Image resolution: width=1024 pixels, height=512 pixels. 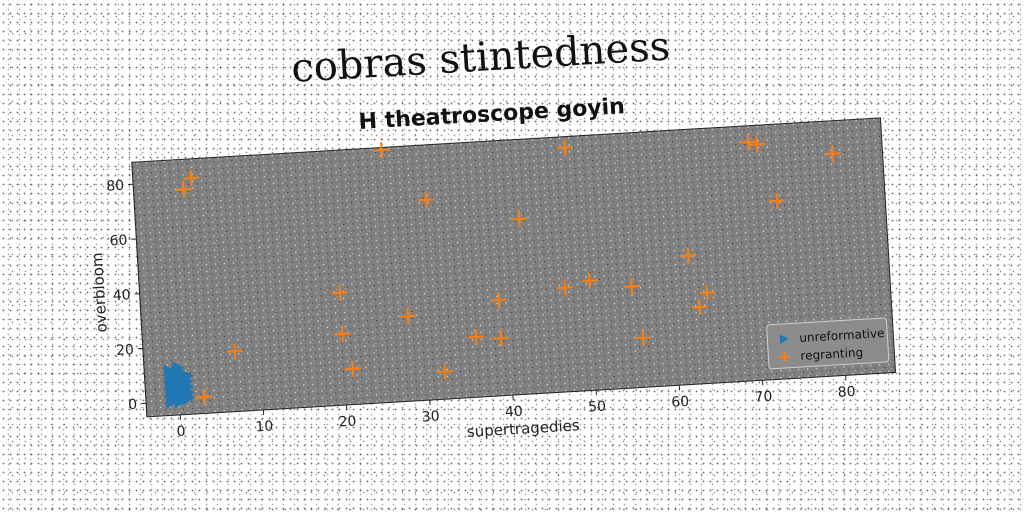 What do you see at coordinates (680, 402) in the screenshot?
I see `x-tick-label: 60` at bounding box center [680, 402].